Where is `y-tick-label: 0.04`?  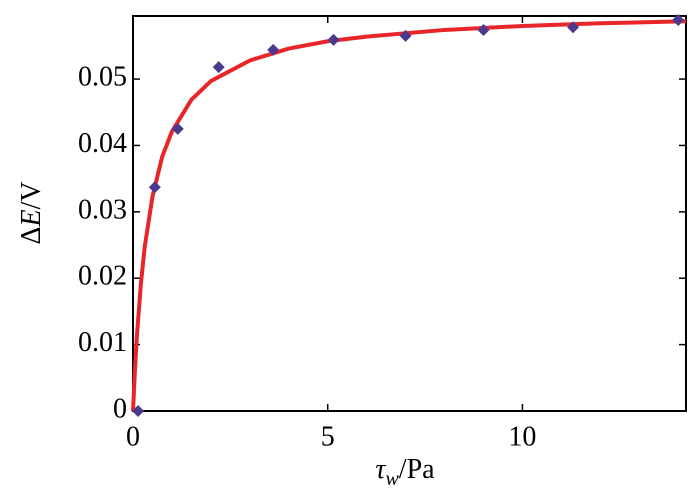 y-tick-label: 0.04 is located at coordinates (102, 143).